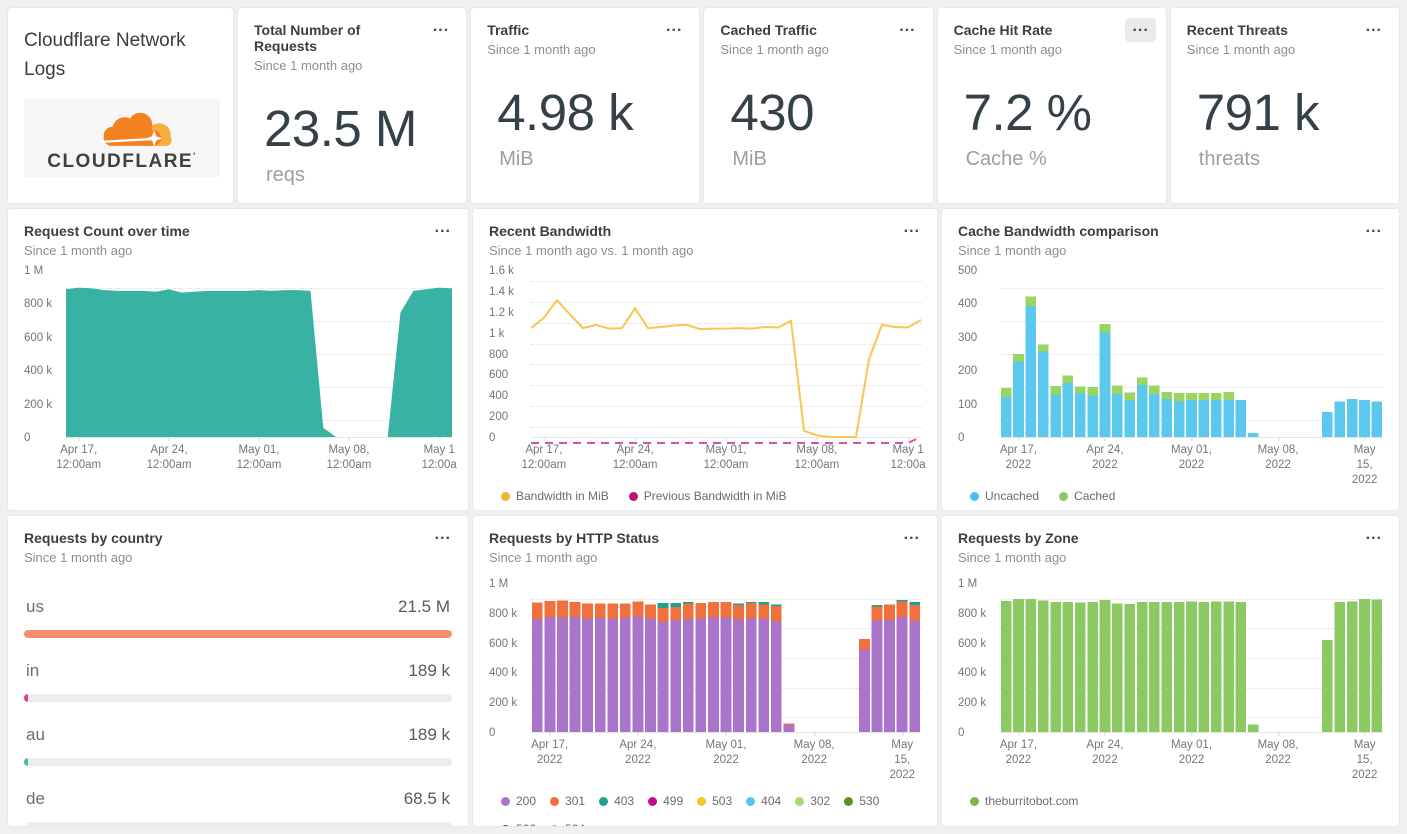 Image resolution: width=1407 pixels, height=834 pixels. I want to click on y-tick-label: 1 k, so click(497, 333).